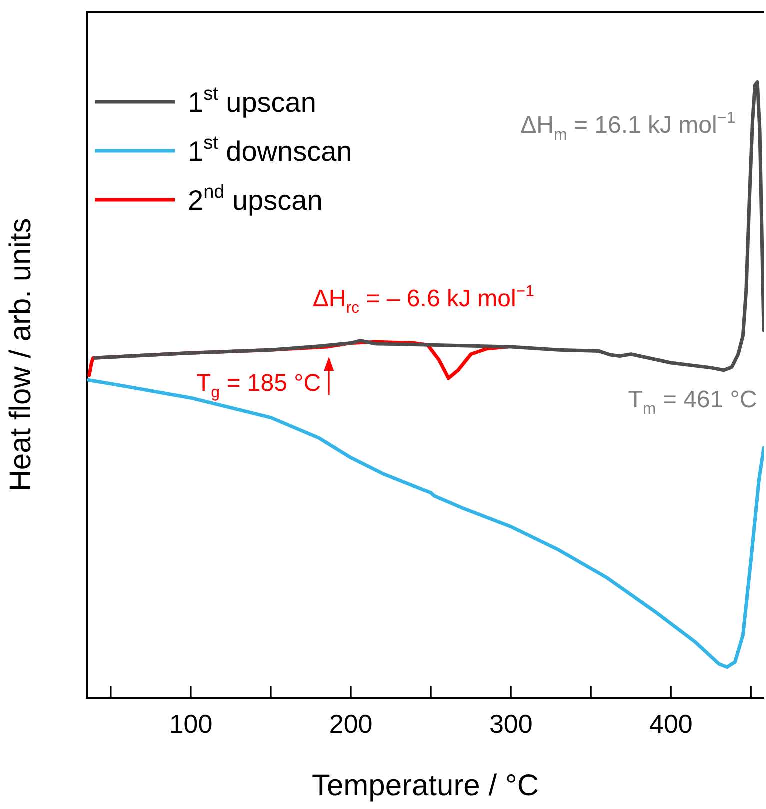 The width and height of the screenshot is (766, 809). I want to click on x-tick-label: 400, so click(671, 723).